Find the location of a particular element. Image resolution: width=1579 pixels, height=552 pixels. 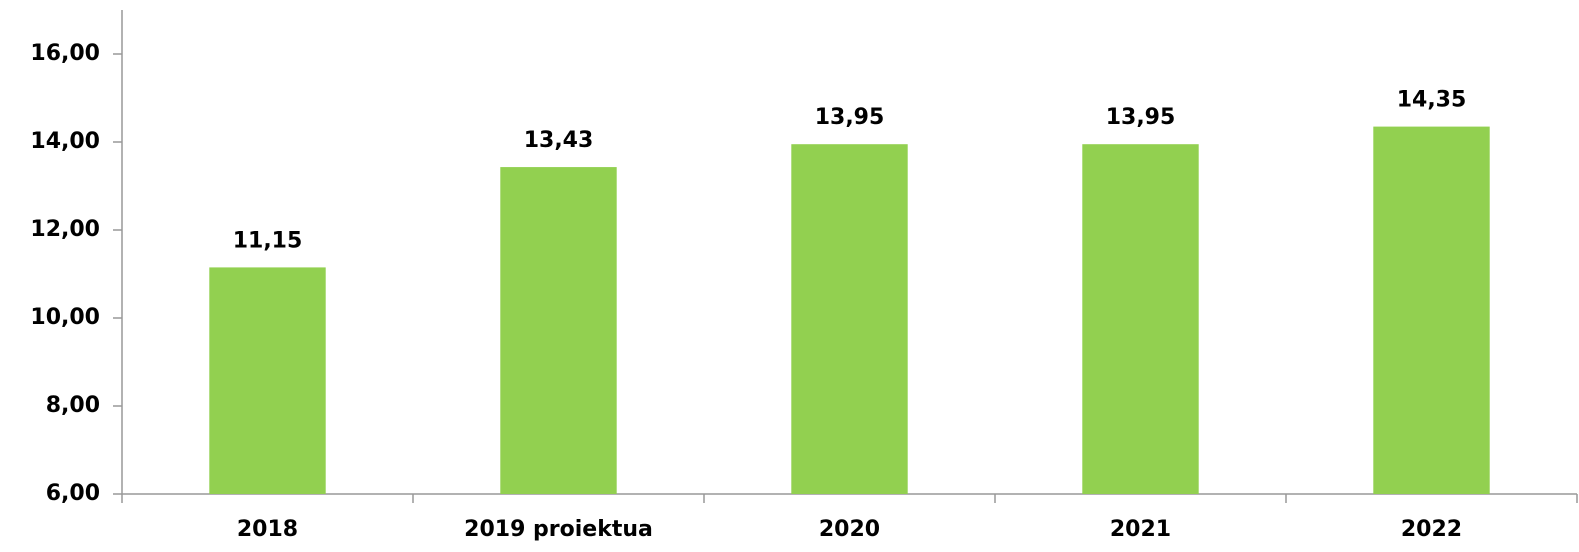

x-tick-label: 2020 is located at coordinates (849, 529).